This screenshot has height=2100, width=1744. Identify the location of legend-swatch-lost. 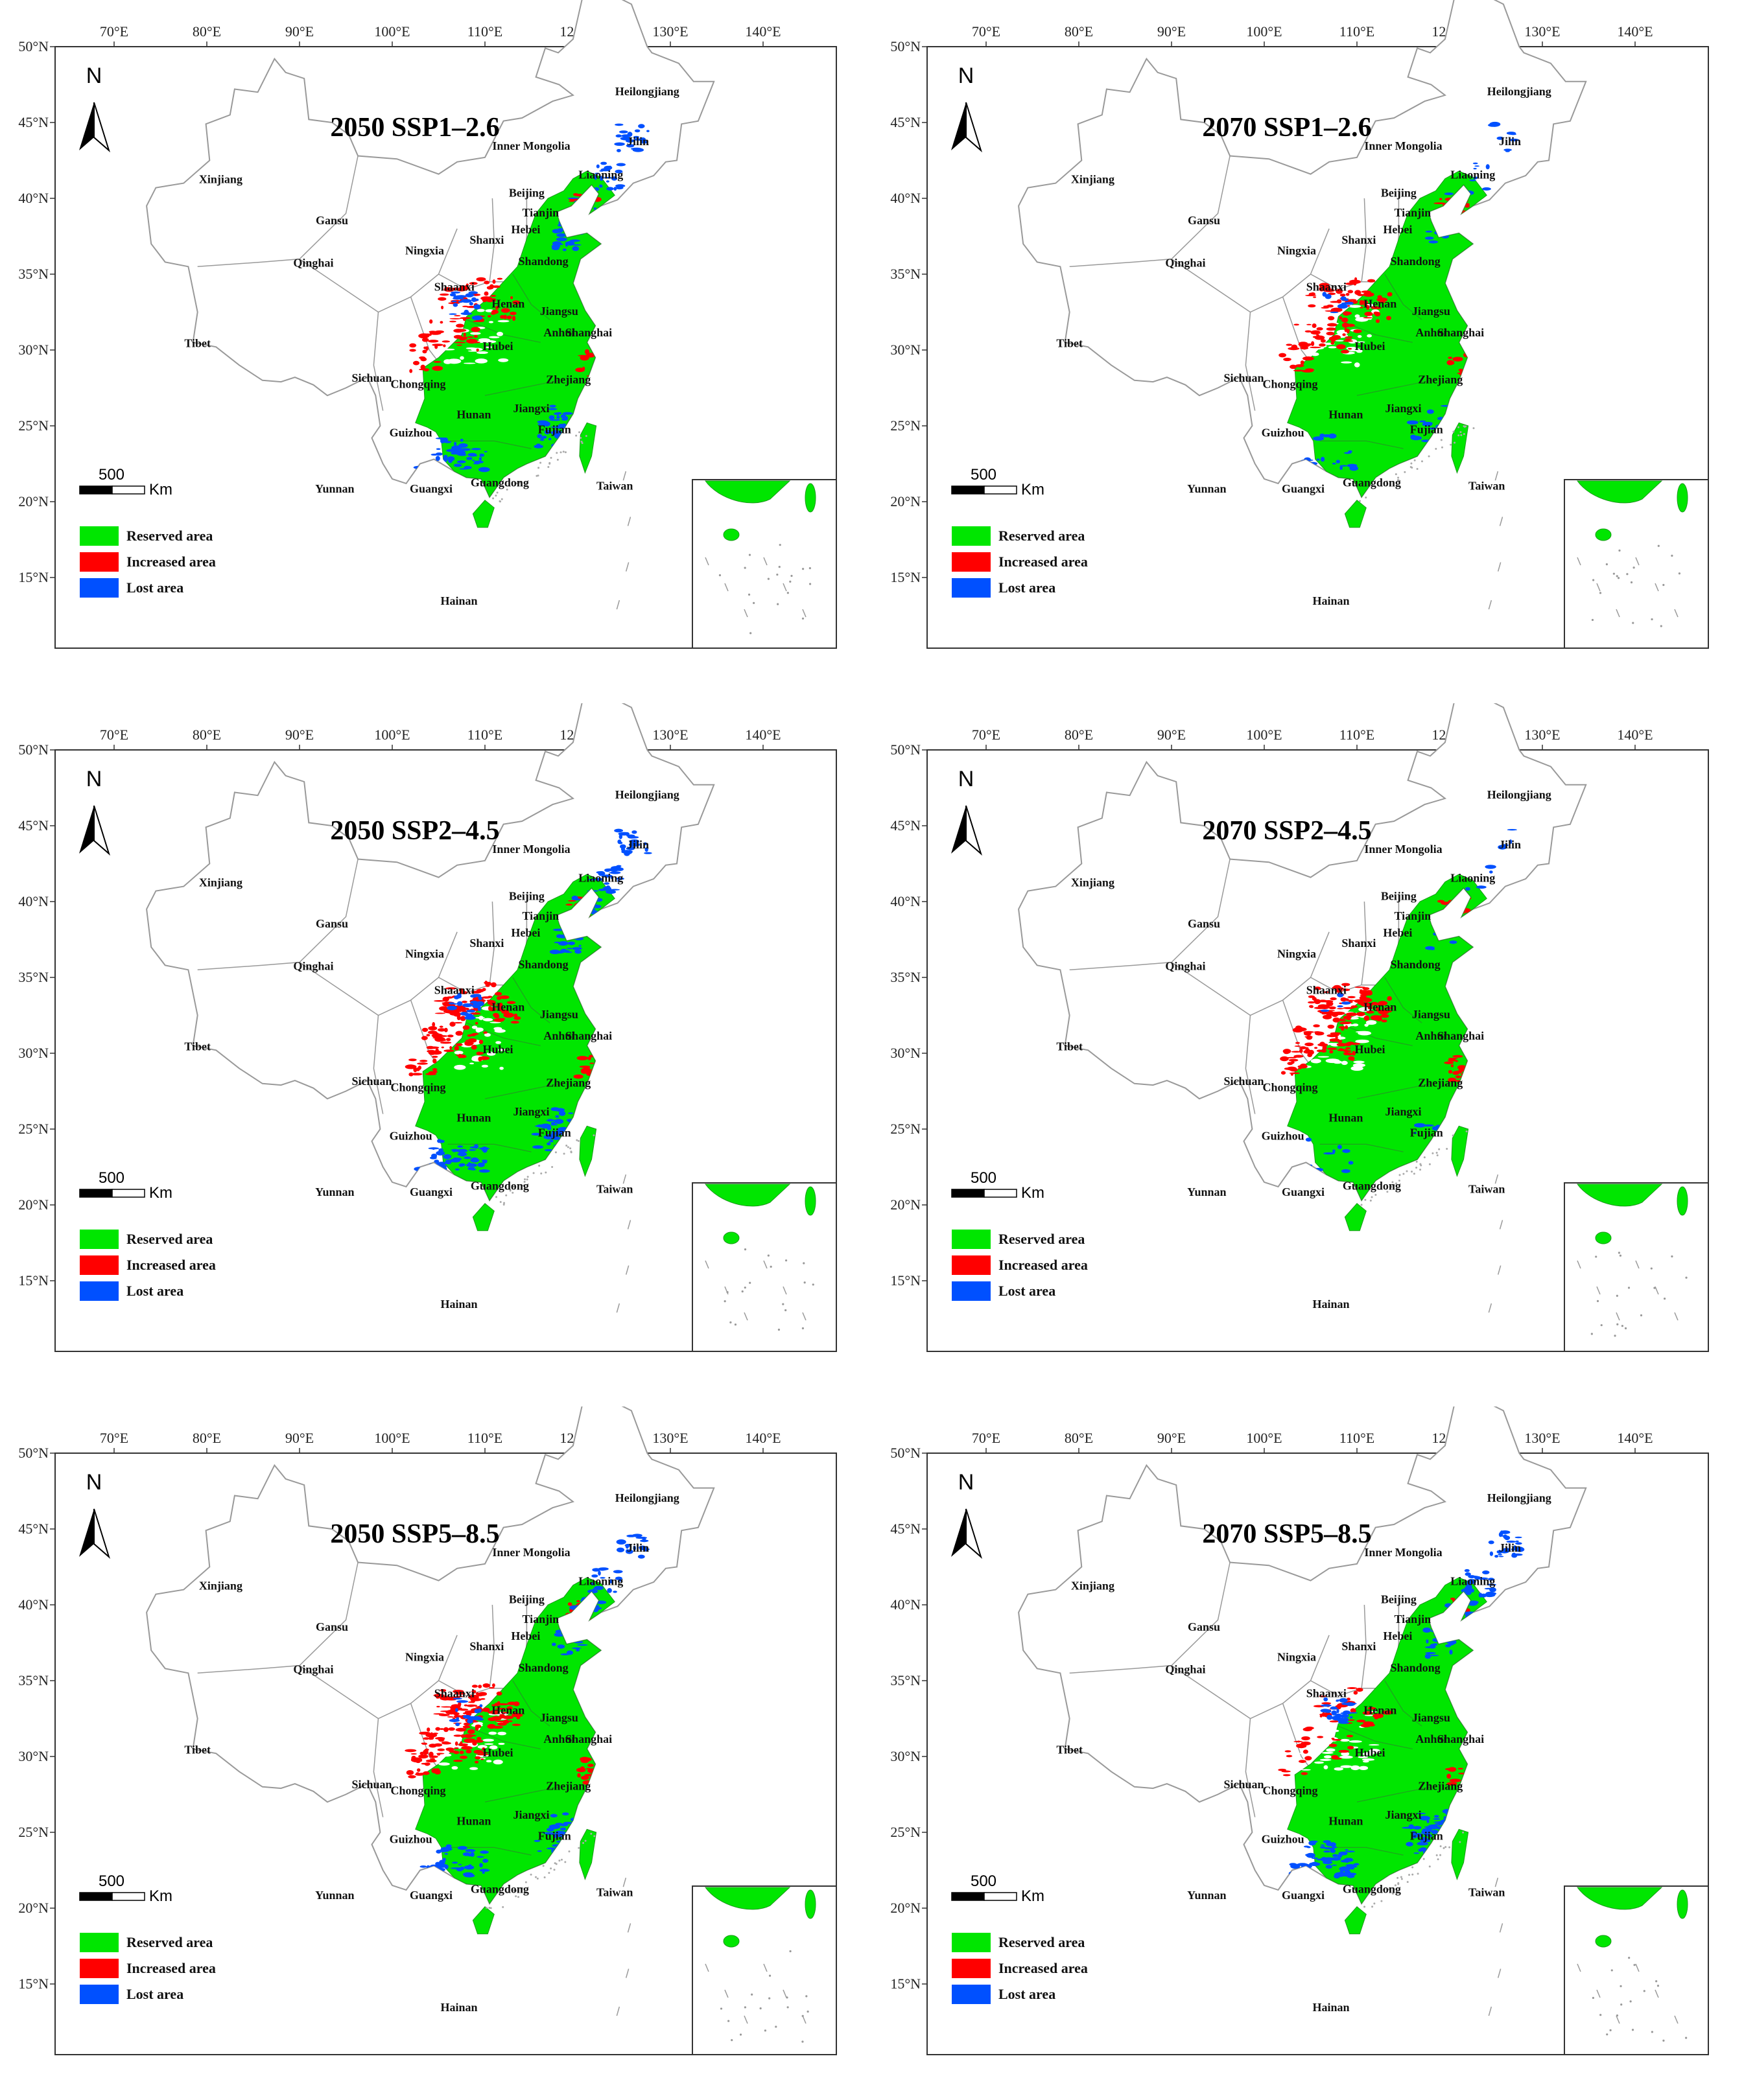
(100, 588).